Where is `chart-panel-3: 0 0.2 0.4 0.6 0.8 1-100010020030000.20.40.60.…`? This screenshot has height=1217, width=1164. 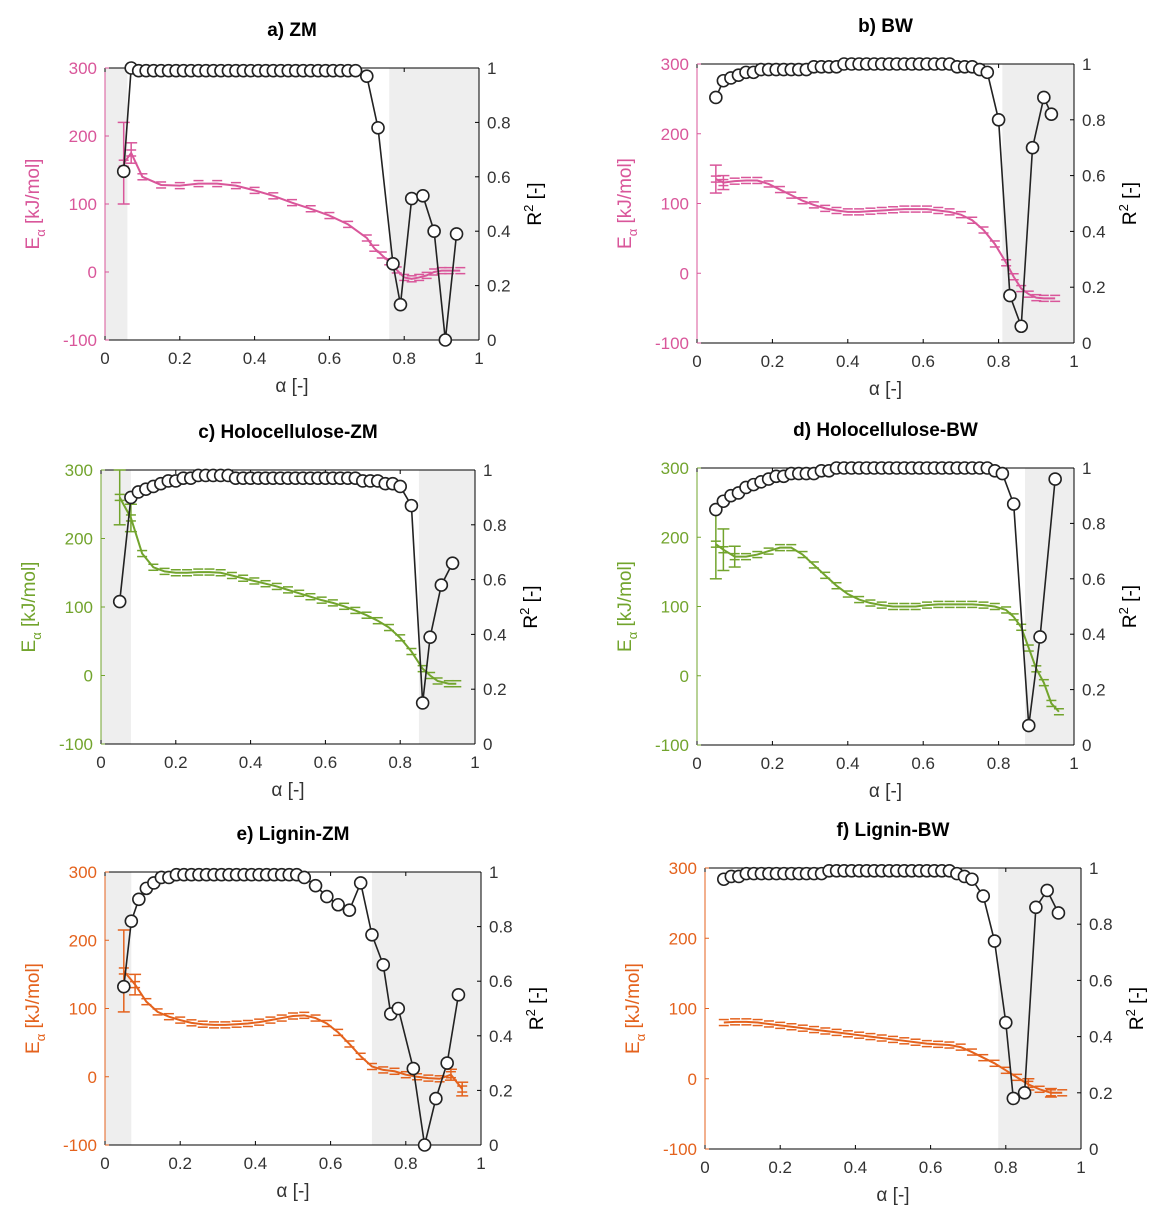
chart-panel-3: 0 0.2 0.4 0.6 0.8 1-100010020030000.20.40.60.… is located at coordinates (280, 611).